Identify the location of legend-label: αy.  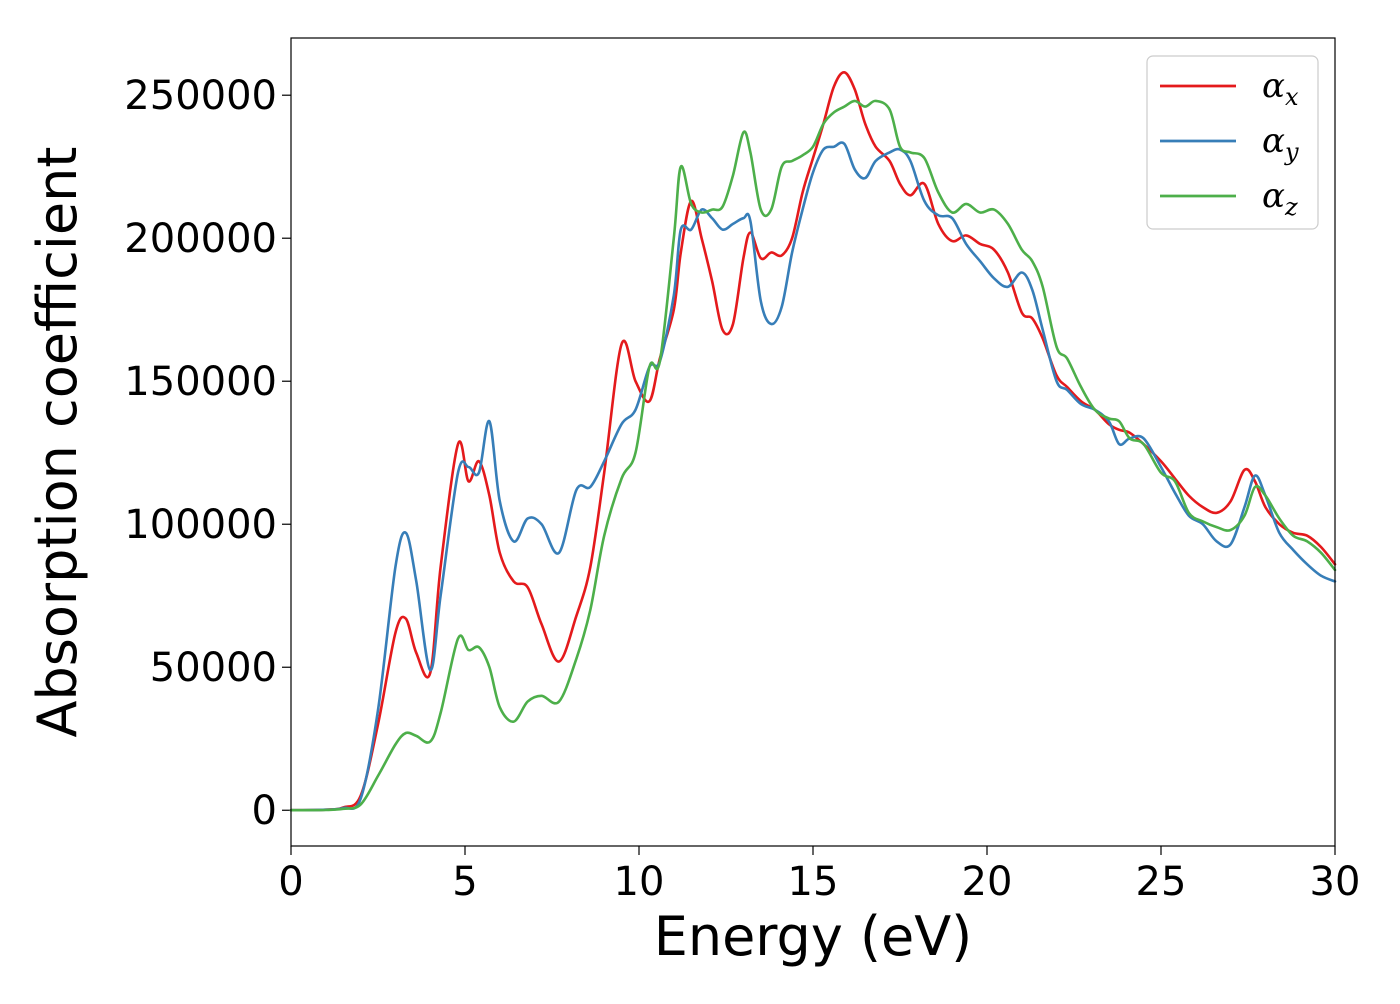
(1280, 143).